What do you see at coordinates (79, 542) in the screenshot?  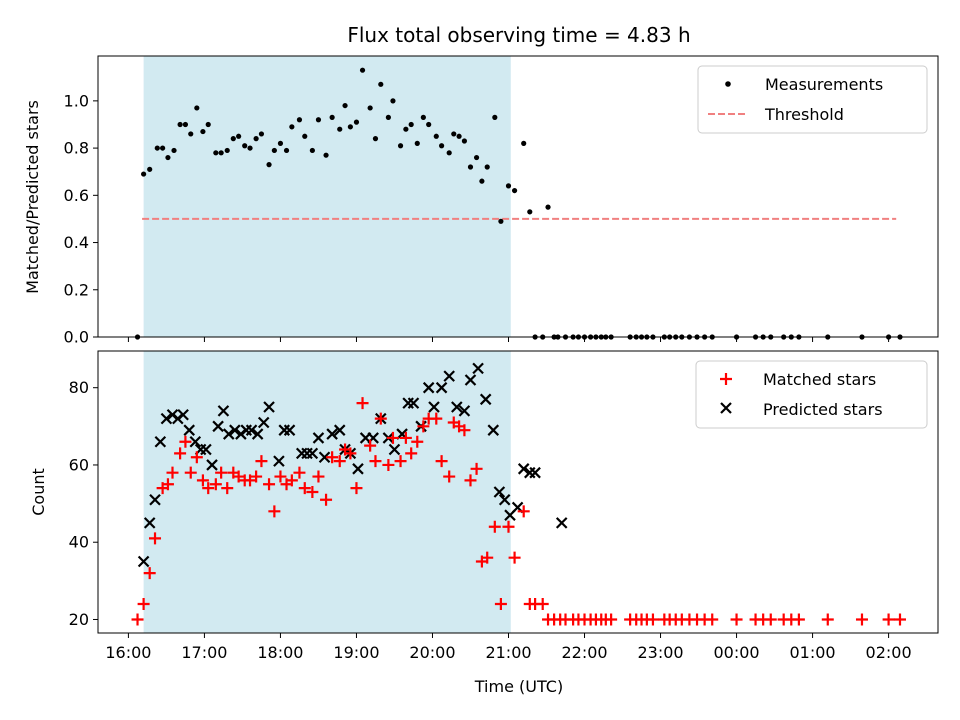 I see `y-tick-label: 40` at bounding box center [79, 542].